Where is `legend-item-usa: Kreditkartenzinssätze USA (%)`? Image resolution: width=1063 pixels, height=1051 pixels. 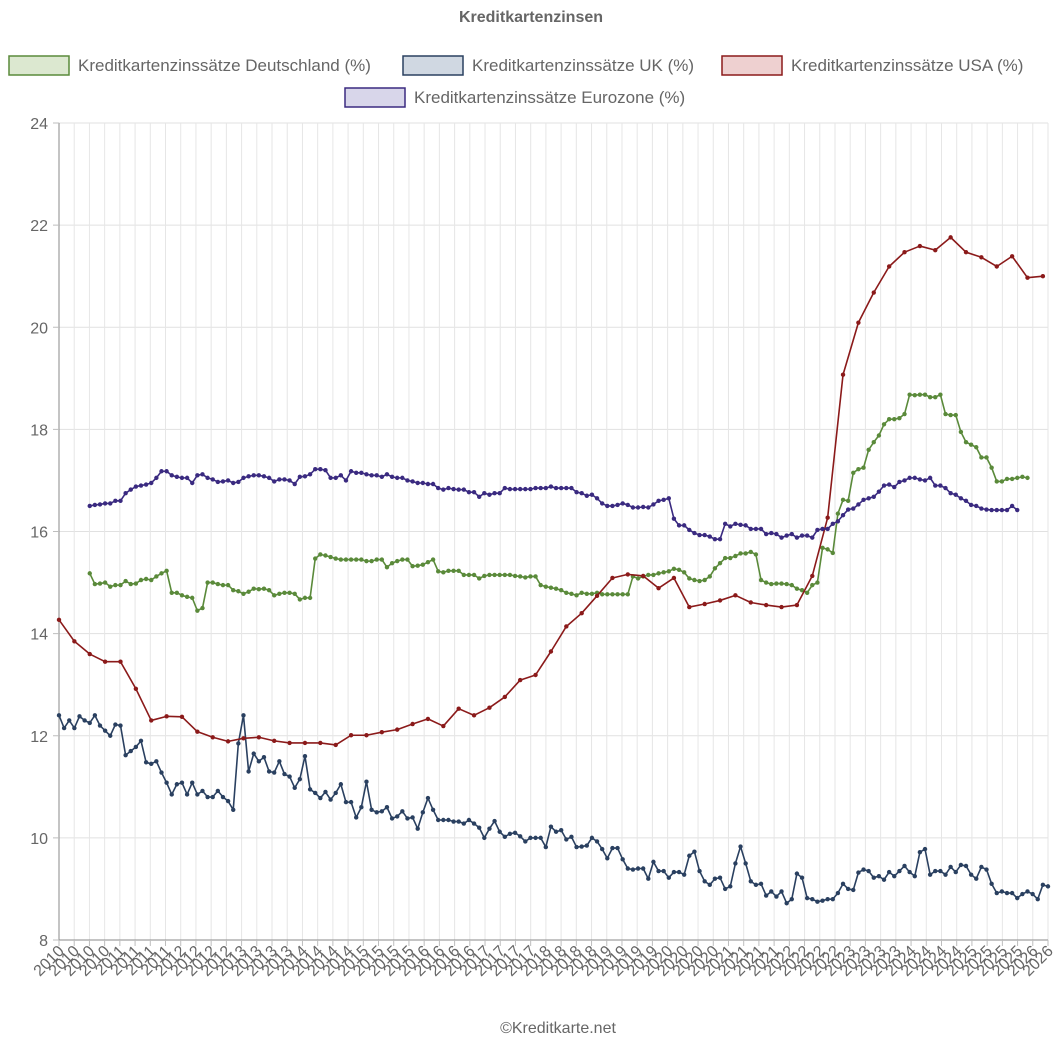 legend-item-usa: Kreditkartenzinssätze USA (%) is located at coordinates (872, 65).